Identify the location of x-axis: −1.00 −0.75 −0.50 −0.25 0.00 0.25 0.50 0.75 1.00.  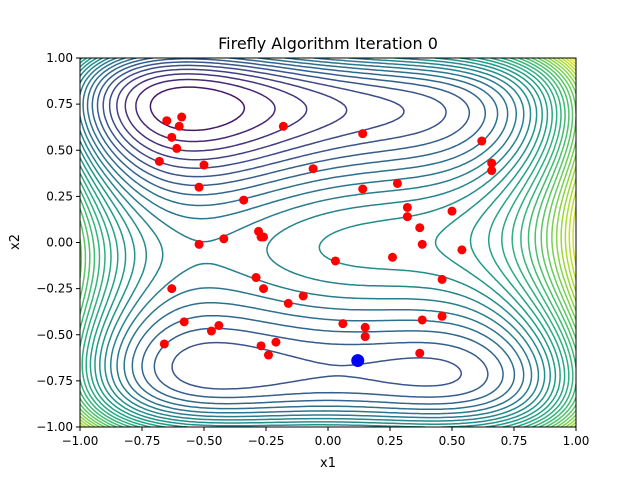
(326, 437).